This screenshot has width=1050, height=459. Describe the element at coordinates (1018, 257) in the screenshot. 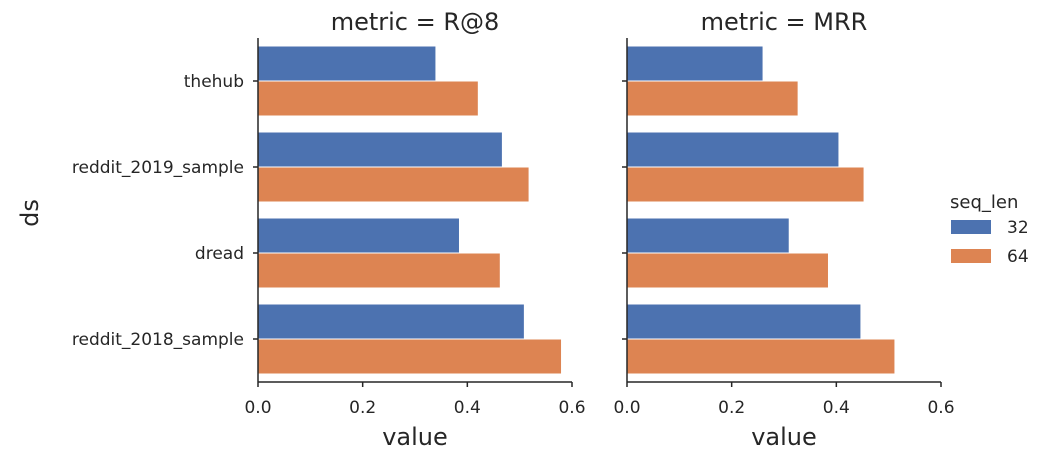

I see `legend-label: 64` at that location.